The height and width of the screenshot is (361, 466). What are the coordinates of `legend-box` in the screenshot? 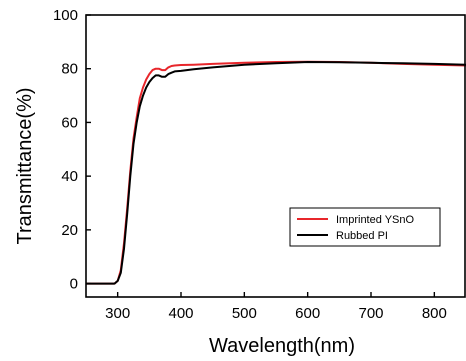 It's located at (365, 227).